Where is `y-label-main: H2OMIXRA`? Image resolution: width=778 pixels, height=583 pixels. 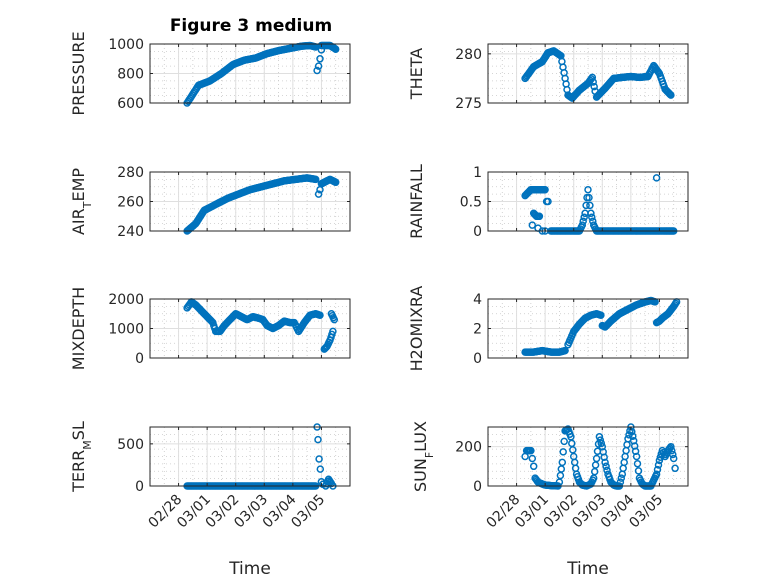
y-label-main: H2OMIXRA is located at coordinates (416, 329).